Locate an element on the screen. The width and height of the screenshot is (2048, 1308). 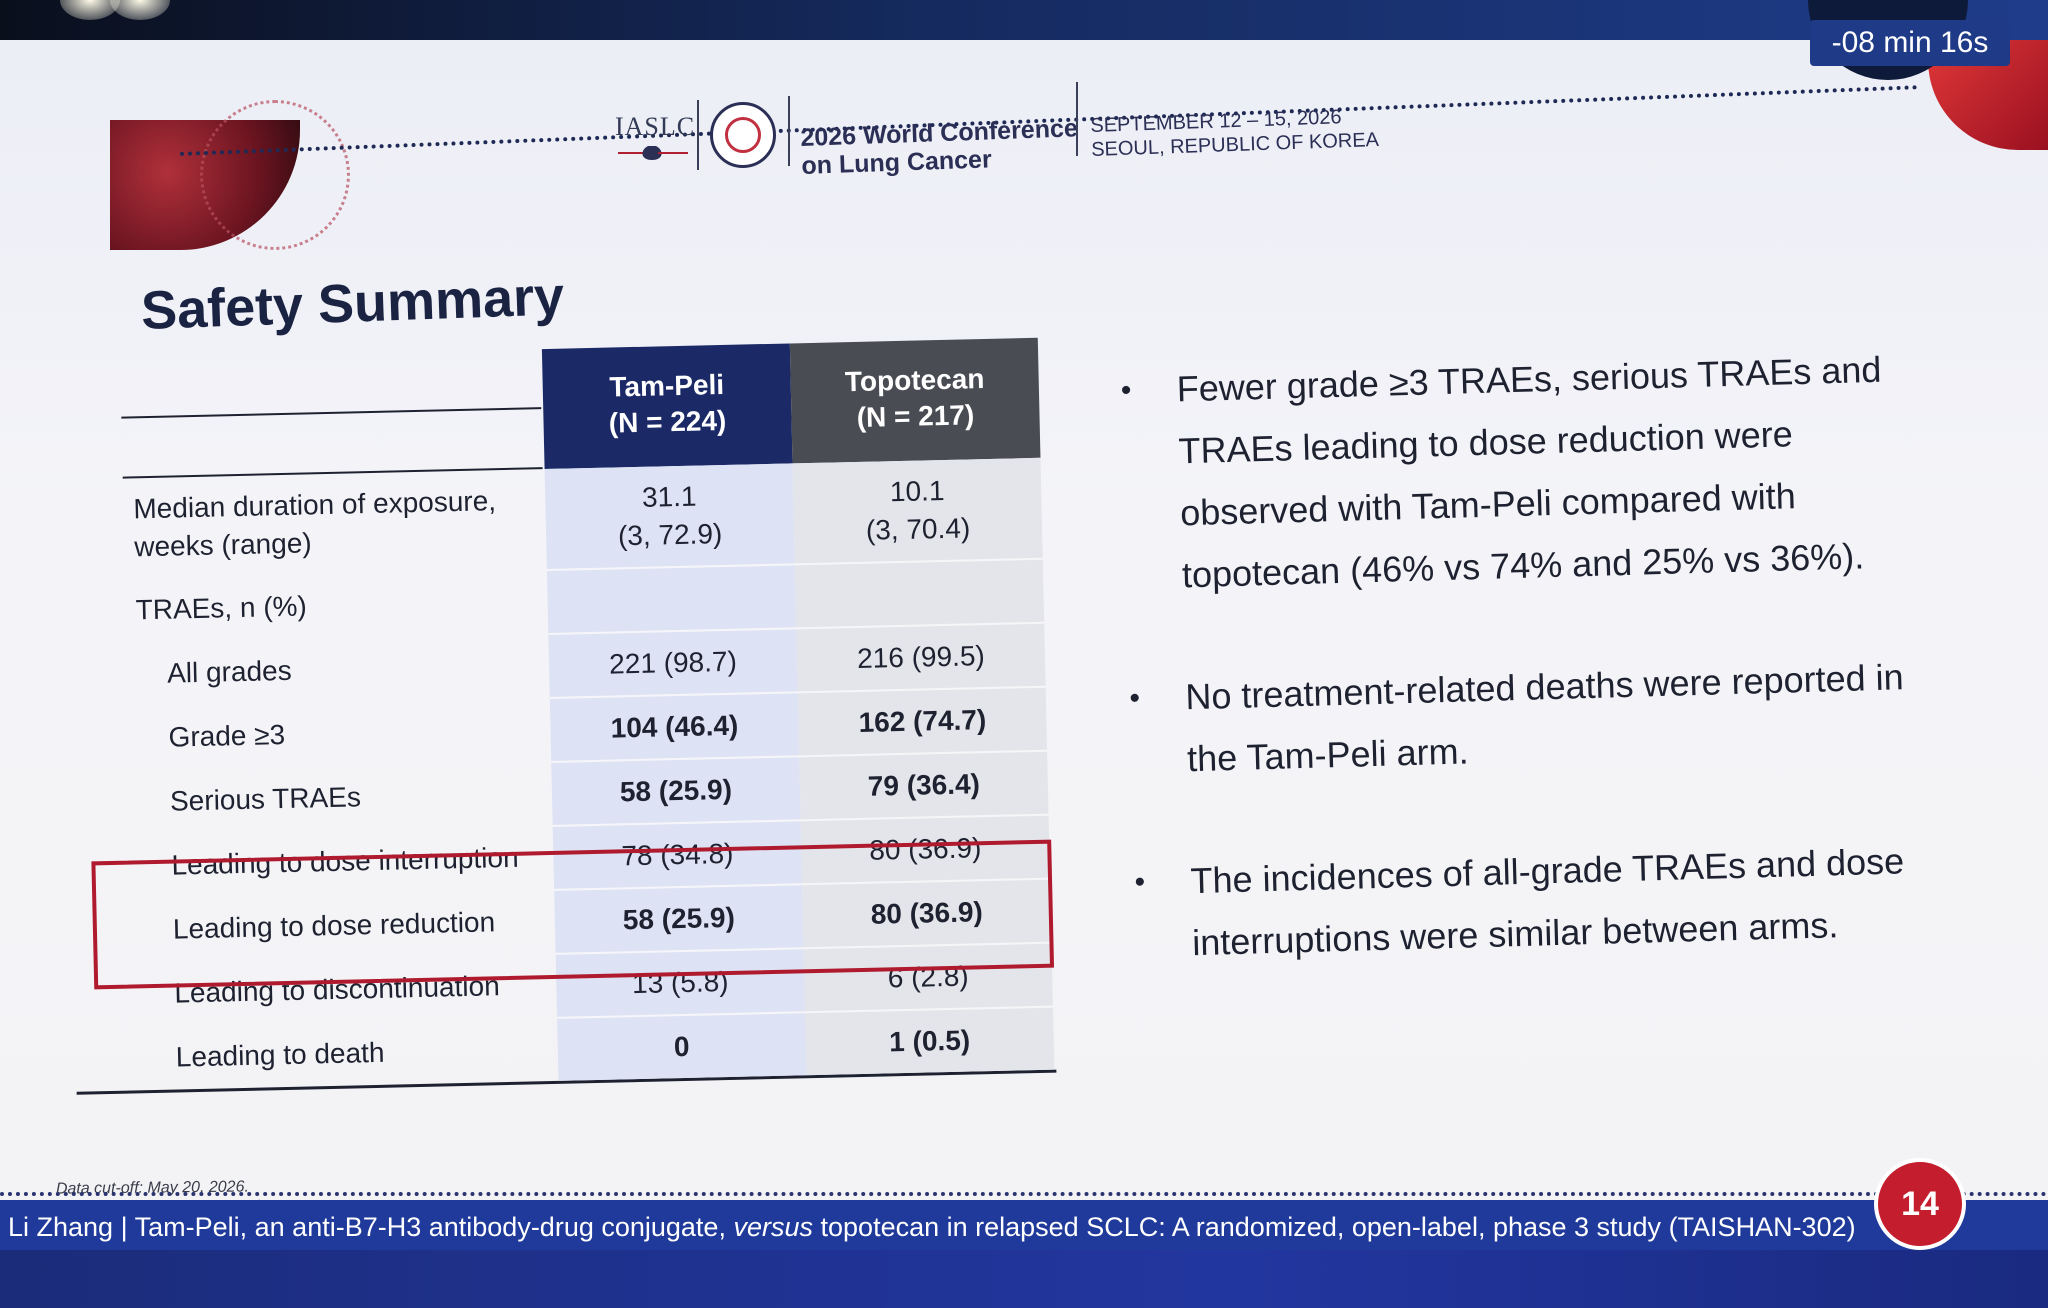
column-header-tam-peli: Tam-Peli (N = 224) is located at coordinates (667, 406).